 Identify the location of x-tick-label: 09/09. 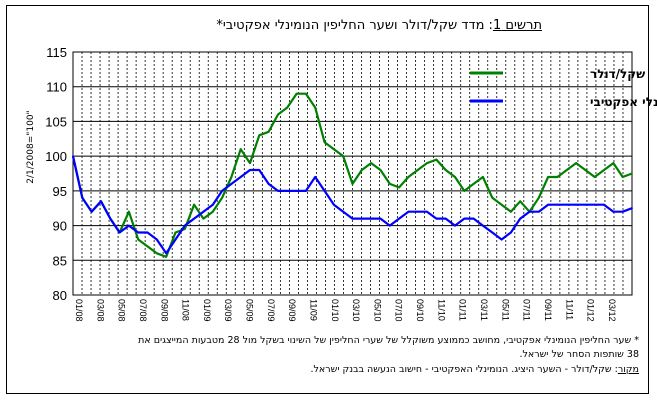
(292, 310).